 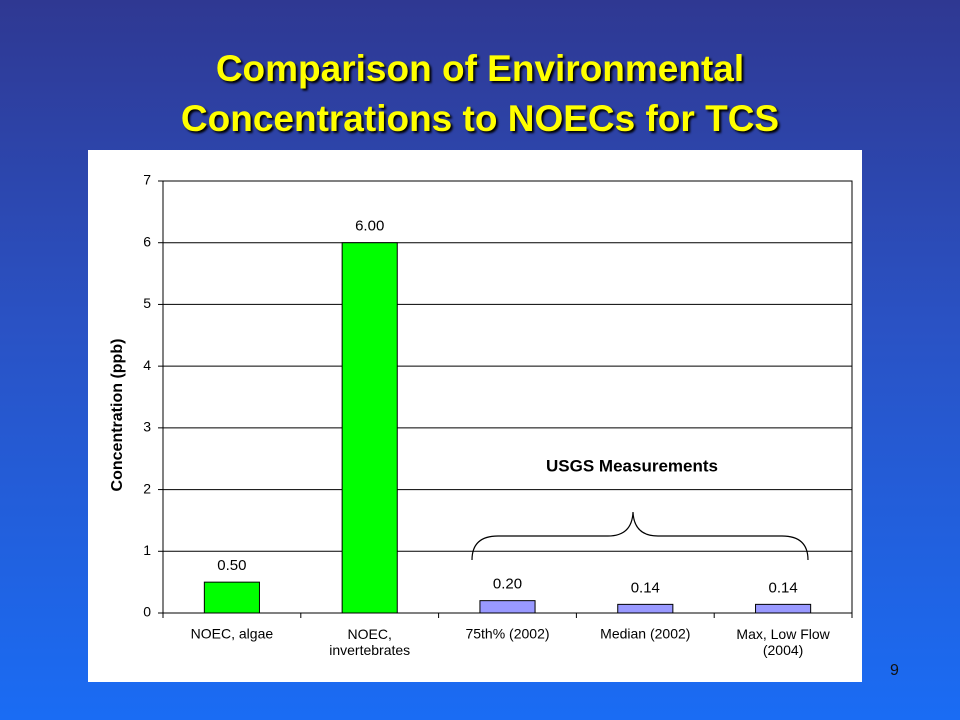 What do you see at coordinates (369, 642) in the screenshot?
I see `x-tick-label: NOEC, invertebrates` at bounding box center [369, 642].